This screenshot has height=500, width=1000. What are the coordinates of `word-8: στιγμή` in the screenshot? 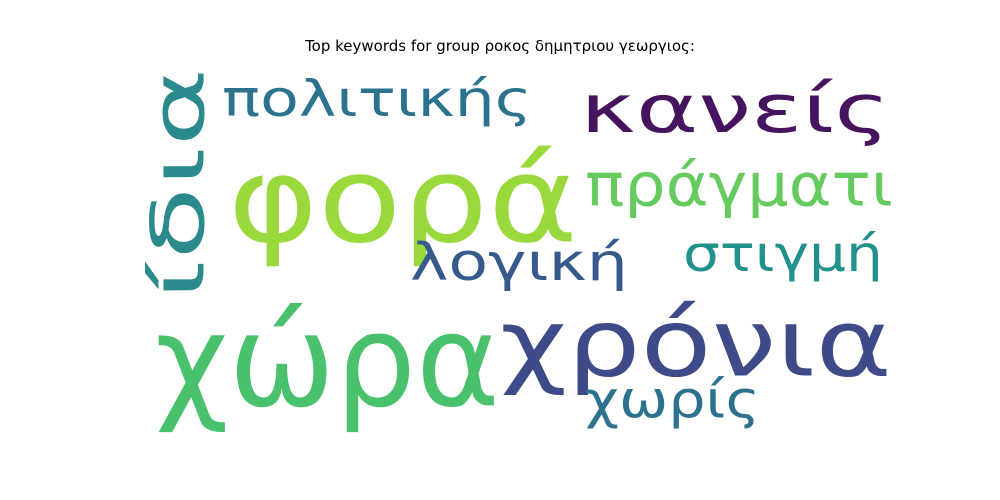 It's located at (783, 254).